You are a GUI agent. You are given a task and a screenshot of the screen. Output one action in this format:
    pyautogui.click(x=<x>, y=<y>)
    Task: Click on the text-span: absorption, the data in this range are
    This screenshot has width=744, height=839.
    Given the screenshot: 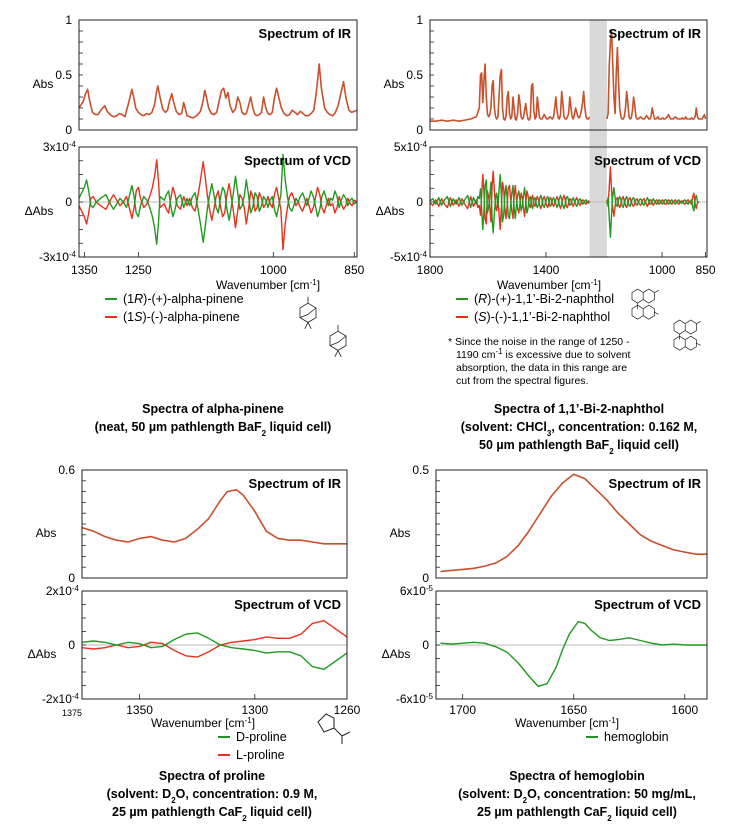 What is the action you would take?
    pyautogui.click(x=541, y=368)
    